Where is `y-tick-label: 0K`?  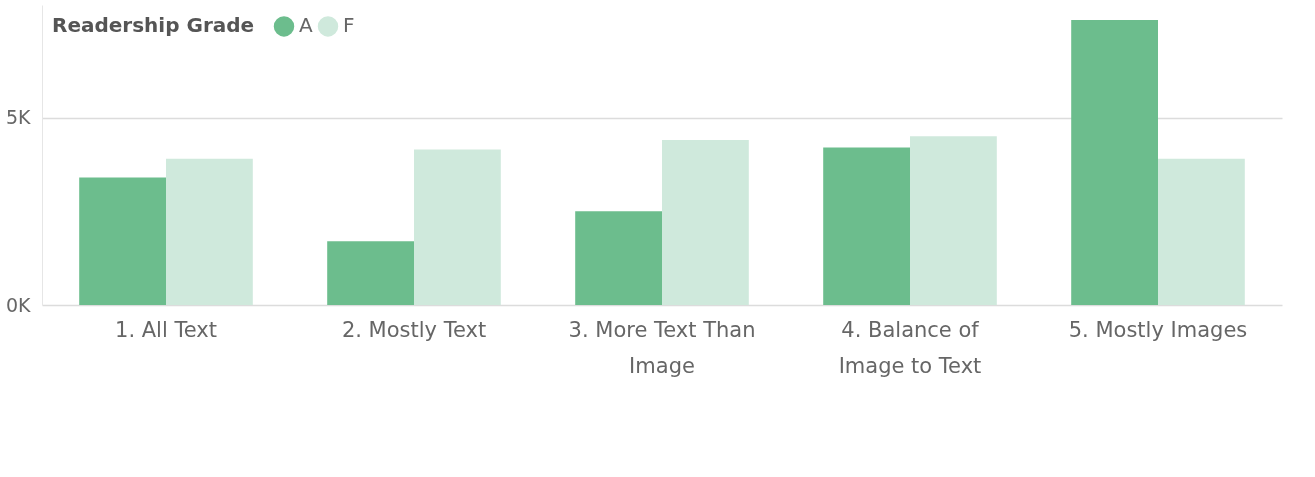
y-tick-label: 0K is located at coordinates (18, 304).